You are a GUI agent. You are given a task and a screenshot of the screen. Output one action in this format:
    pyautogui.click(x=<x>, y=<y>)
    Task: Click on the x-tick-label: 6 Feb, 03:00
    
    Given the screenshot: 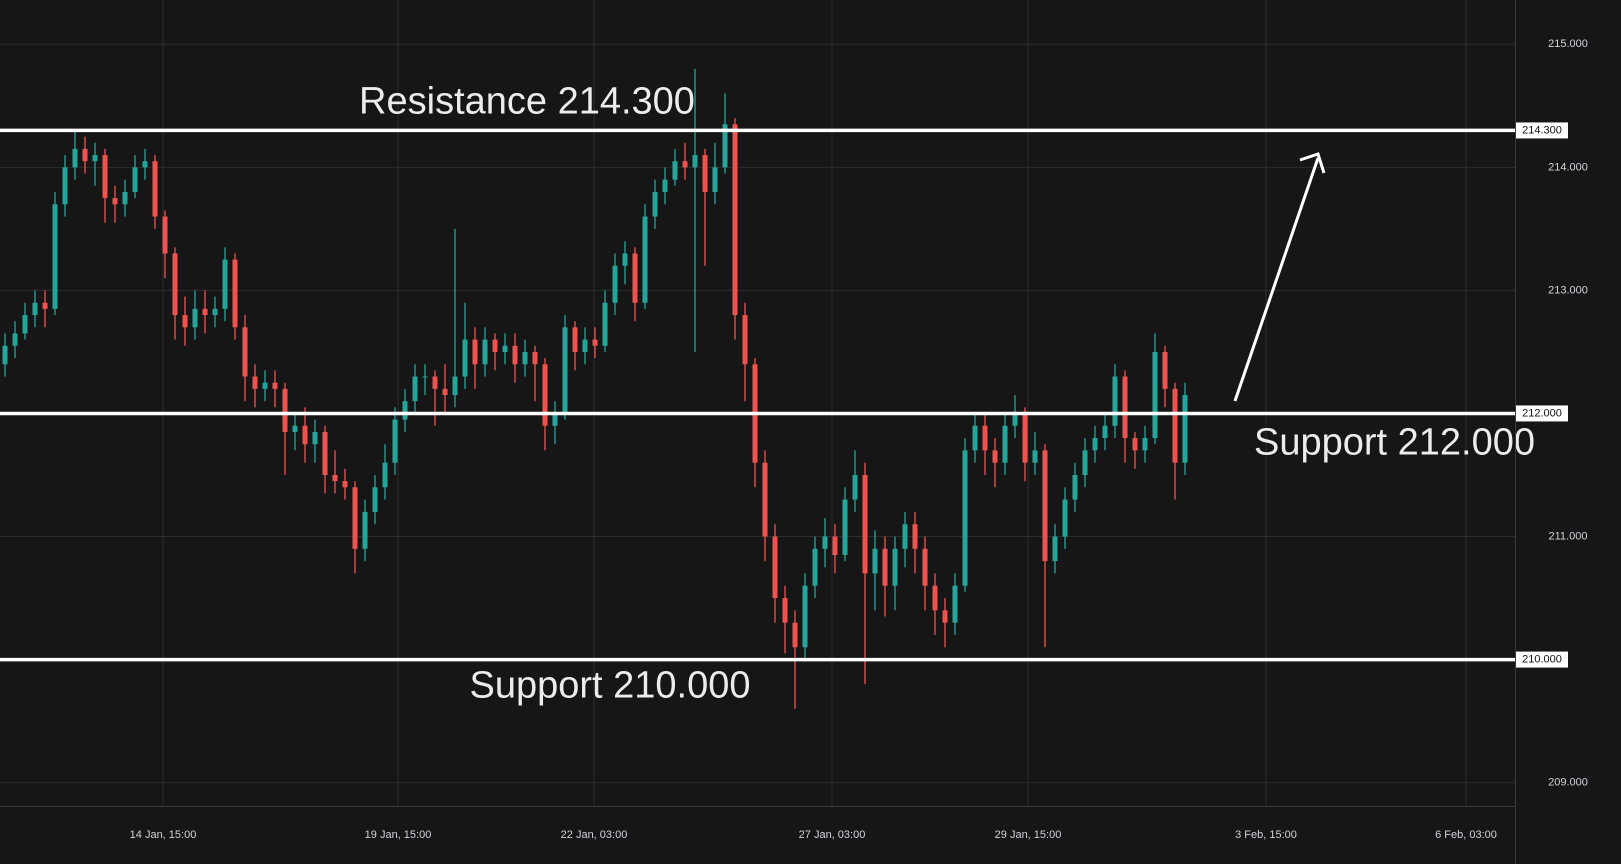 What is the action you would take?
    pyautogui.click(x=1466, y=835)
    